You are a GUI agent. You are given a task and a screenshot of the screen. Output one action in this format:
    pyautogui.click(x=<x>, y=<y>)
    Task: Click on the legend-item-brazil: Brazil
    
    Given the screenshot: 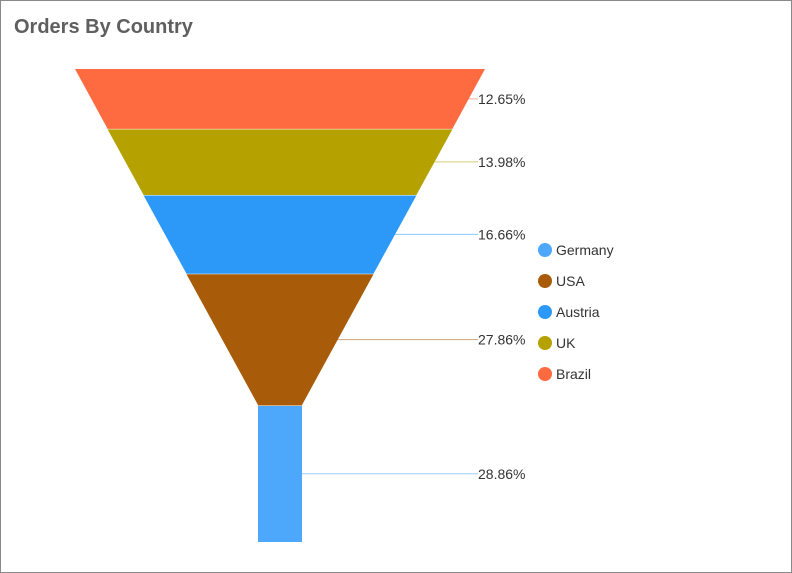 What is the action you would take?
    pyautogui.click(x=576, y=373)
    